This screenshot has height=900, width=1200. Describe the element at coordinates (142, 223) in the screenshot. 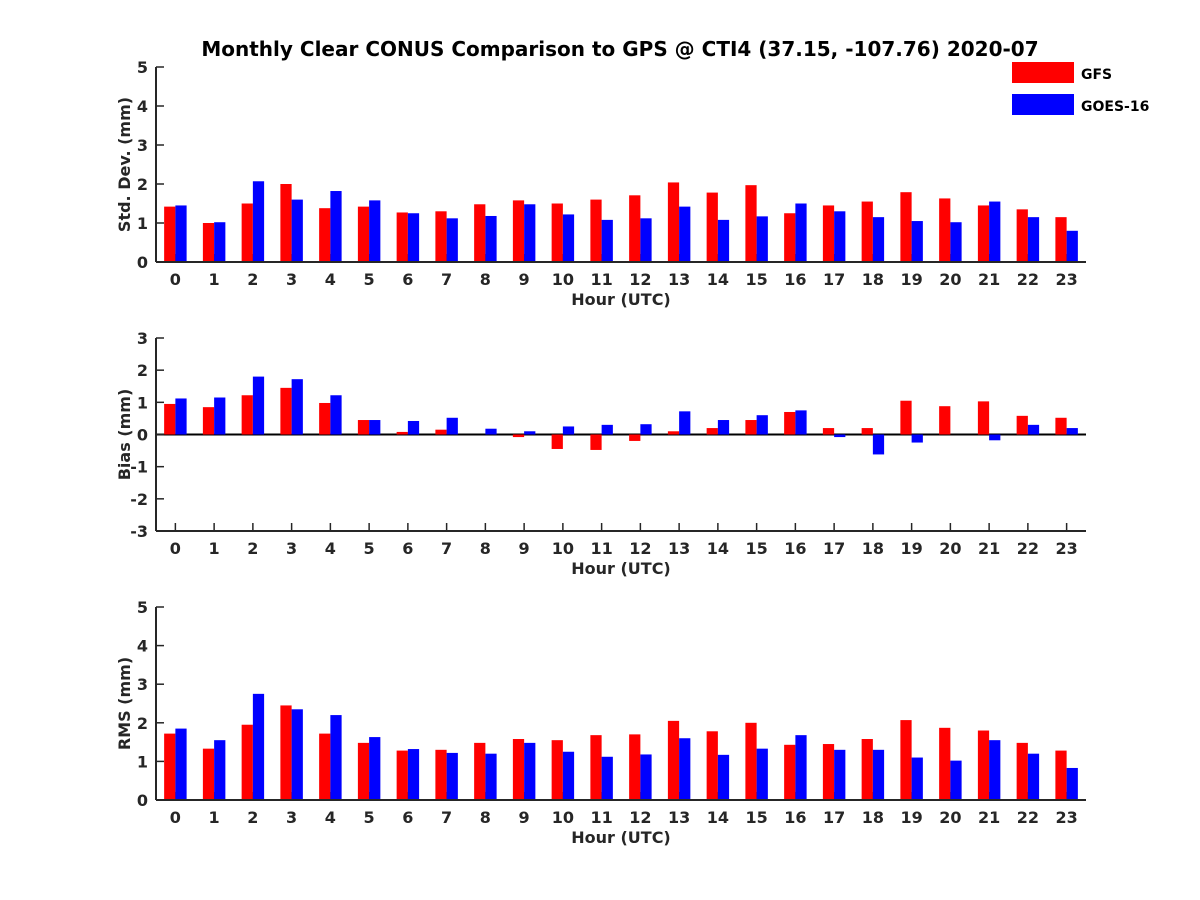

I see `std-dev-ytick-label: 1` at that location.